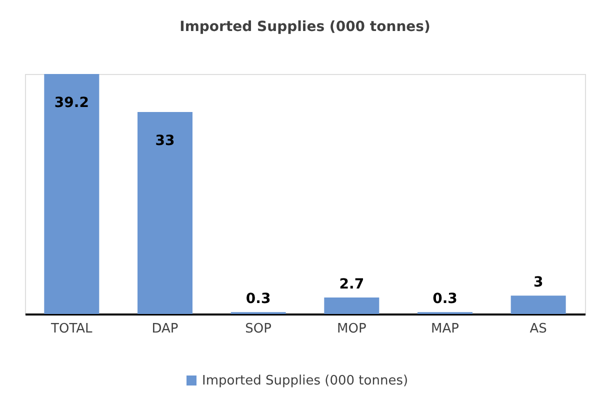  Describe the element at coordinates (445, 329) in the screenshot. I see `x-tick-label: MAP` at that location.